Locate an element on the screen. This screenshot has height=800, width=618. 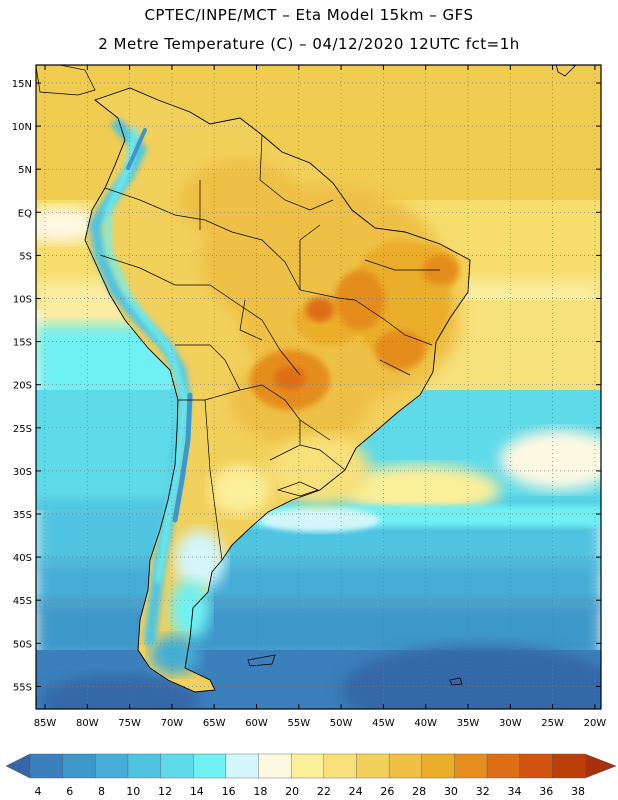
colorbar-left-arrow is located at coordinates (18, 766).